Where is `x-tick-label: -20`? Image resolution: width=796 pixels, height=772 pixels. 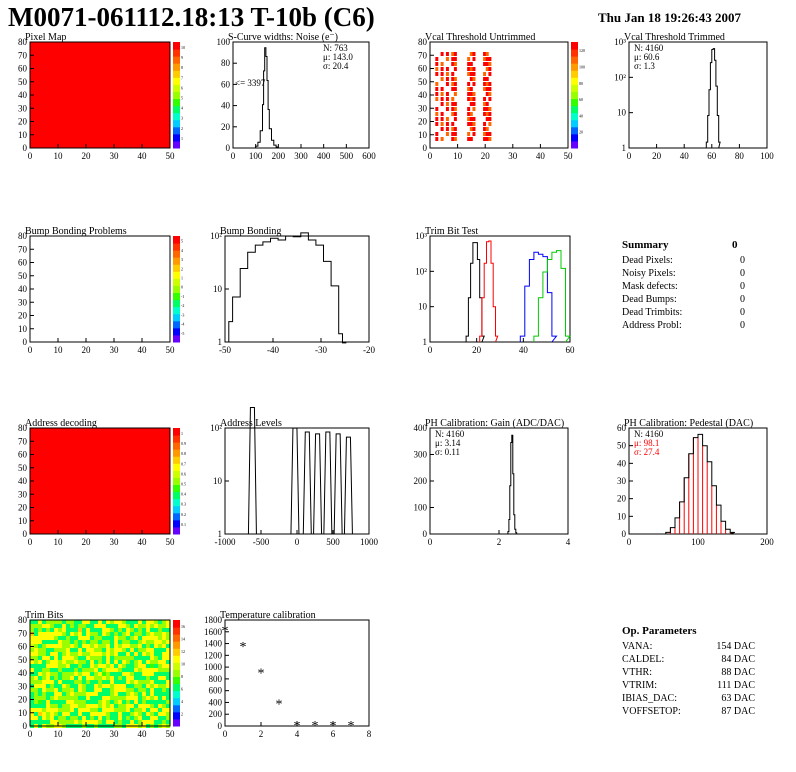 x-tick-label: -20 is located at coordinates (369, 350).